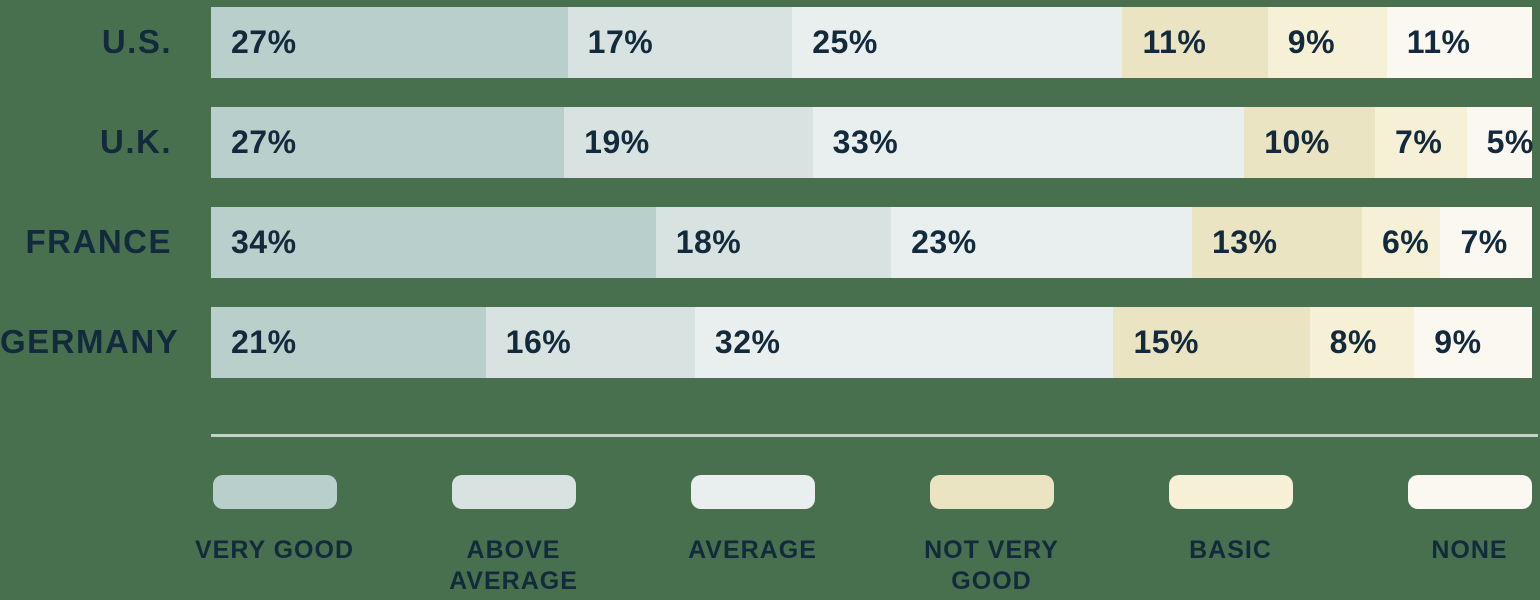 The height and width of the screenshot is (600, 1540). What do you see at coordinates (845, 41) in the screenshot?
I see `segment-value-label: 25%` at bounding box center [845, 41].